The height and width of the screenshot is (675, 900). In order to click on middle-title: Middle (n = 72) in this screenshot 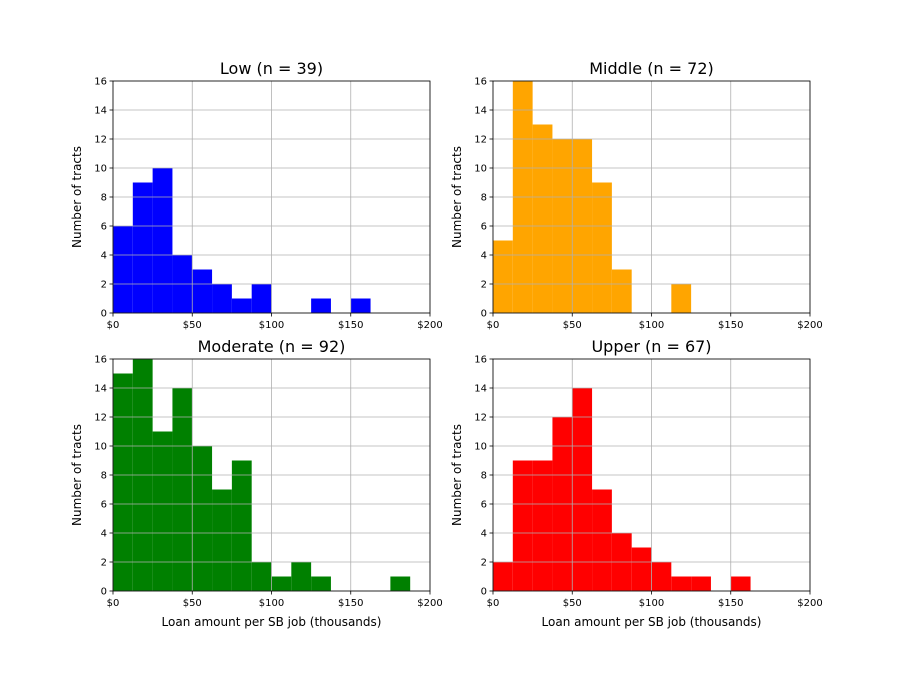, I will do `click(651, 68)`.